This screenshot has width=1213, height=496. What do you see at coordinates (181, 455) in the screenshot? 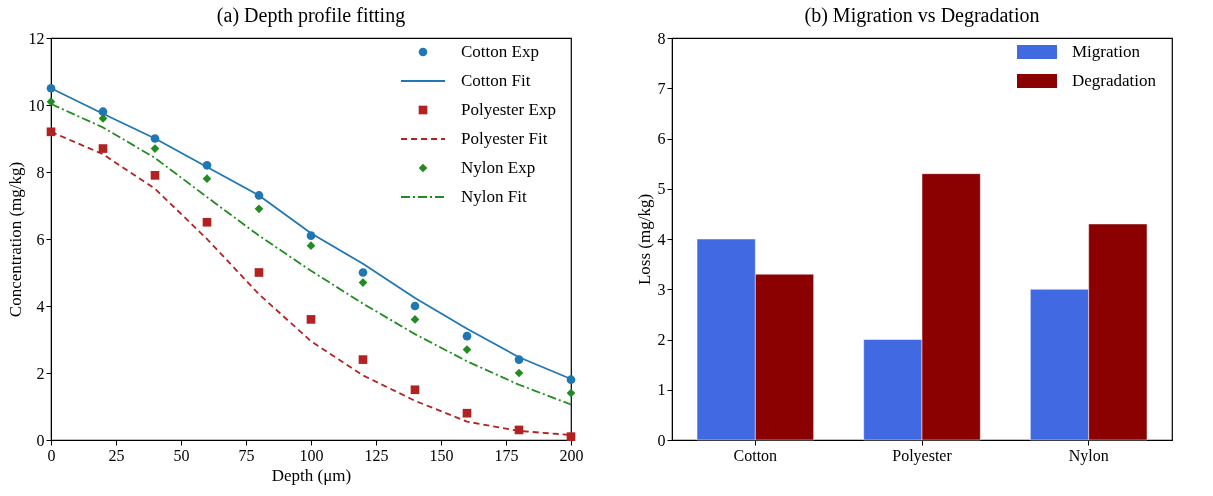
I see `x-tick-label: 50` at bounding box center [181, 455].